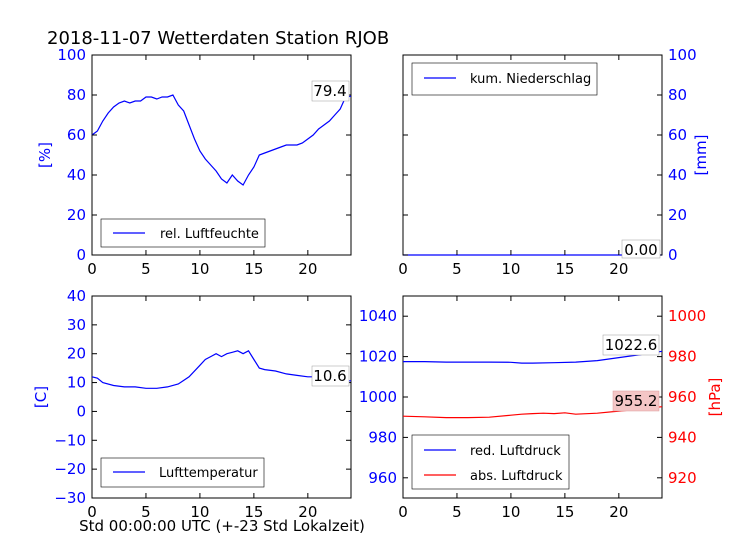 This screenshot has height=552, width=736. What do you see at coordinates (71, 55) in the screenshot?
I see `humidity-y-tick-label: 100` at bounding box center [71, 55].